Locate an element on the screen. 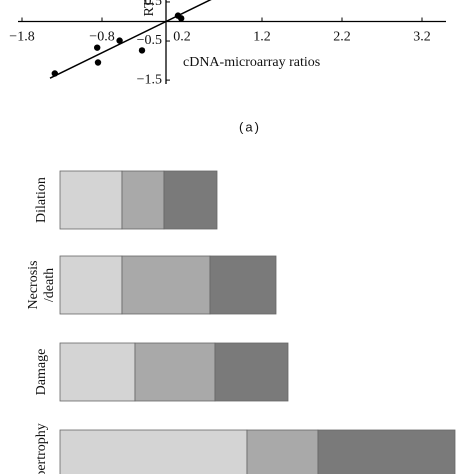 This screenshot has height=474, width=474. x-tick-label: −0.8 is located at coordinates (101, 37).